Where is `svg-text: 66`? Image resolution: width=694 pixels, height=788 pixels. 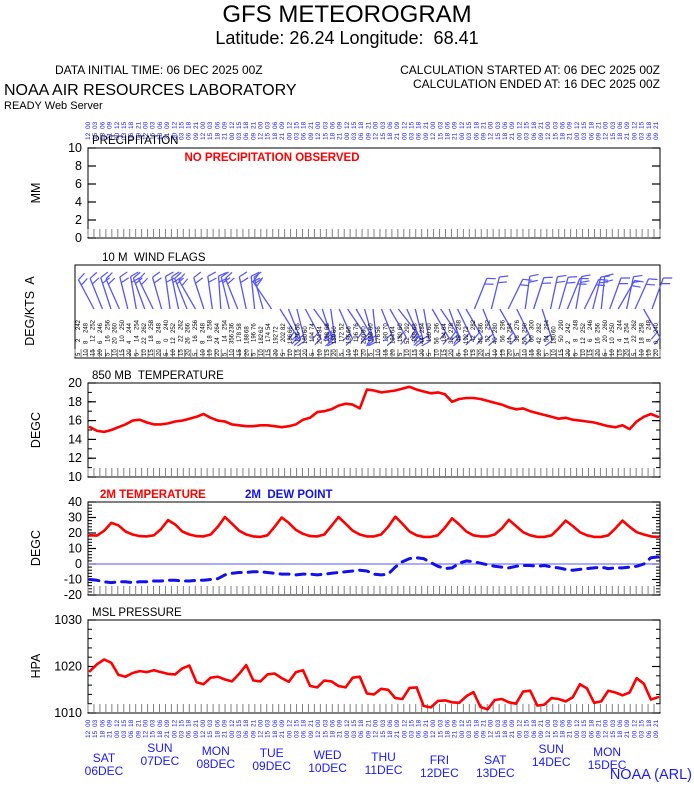 svg-text: 66 is located at coordinates (350, 329).